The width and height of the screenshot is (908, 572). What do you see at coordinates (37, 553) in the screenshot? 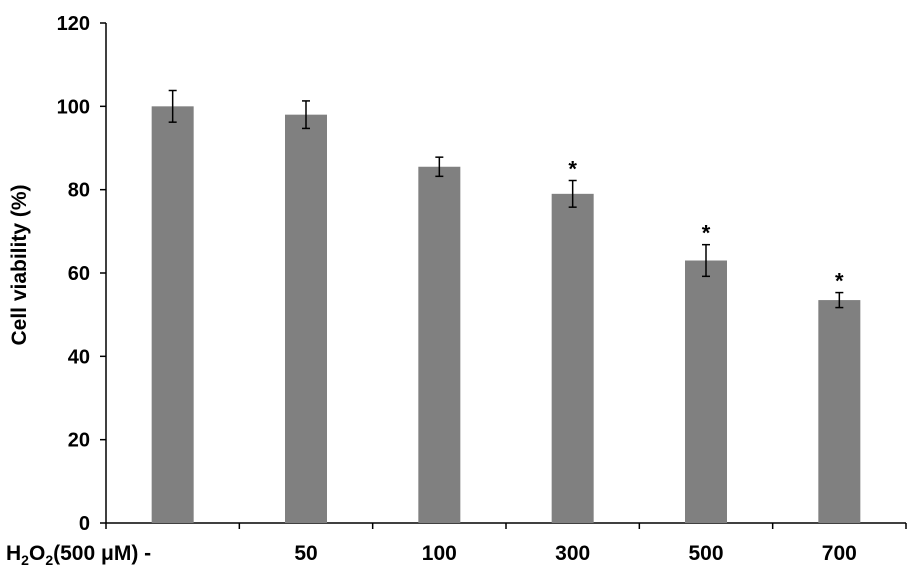
I see `prefix-o: O` at bounding box center [37, 553].